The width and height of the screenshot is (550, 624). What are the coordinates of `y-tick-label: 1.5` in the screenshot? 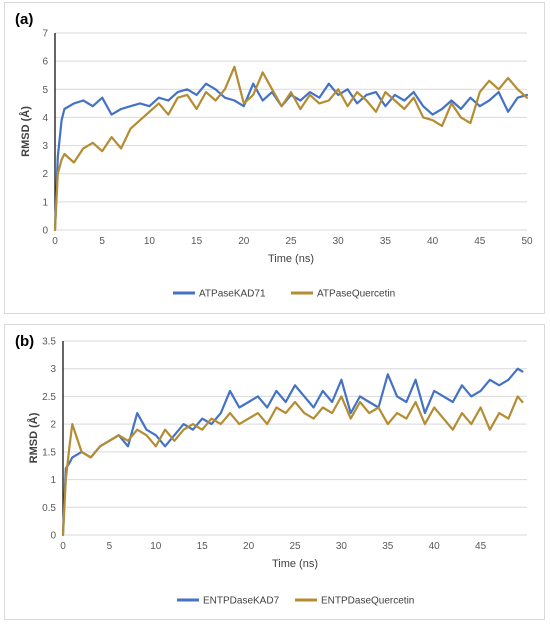 It's located at (49, 452).